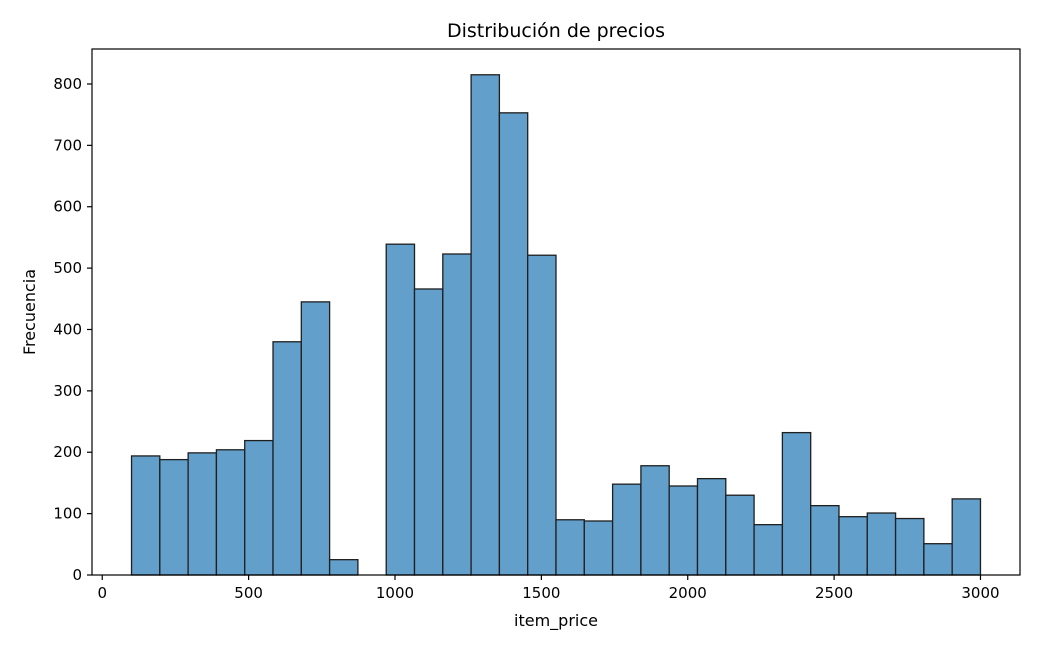  What do you see at coordinates (688, 593) in the screenshot?
I see `x-tick-label: 2000` at bounding box center [688, 593].